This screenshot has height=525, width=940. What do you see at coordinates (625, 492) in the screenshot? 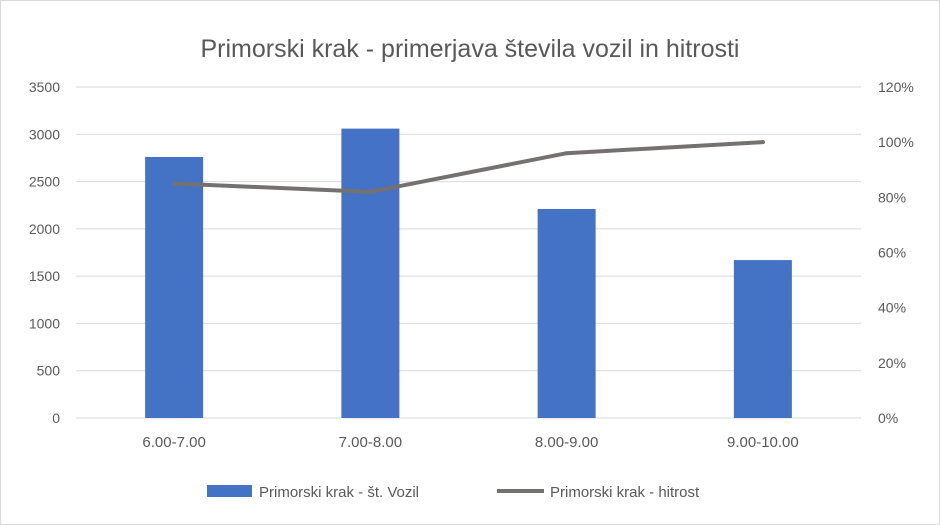
I see `legend-line-label: Primorski krak - hitrost` at bounding box center [625, 492].